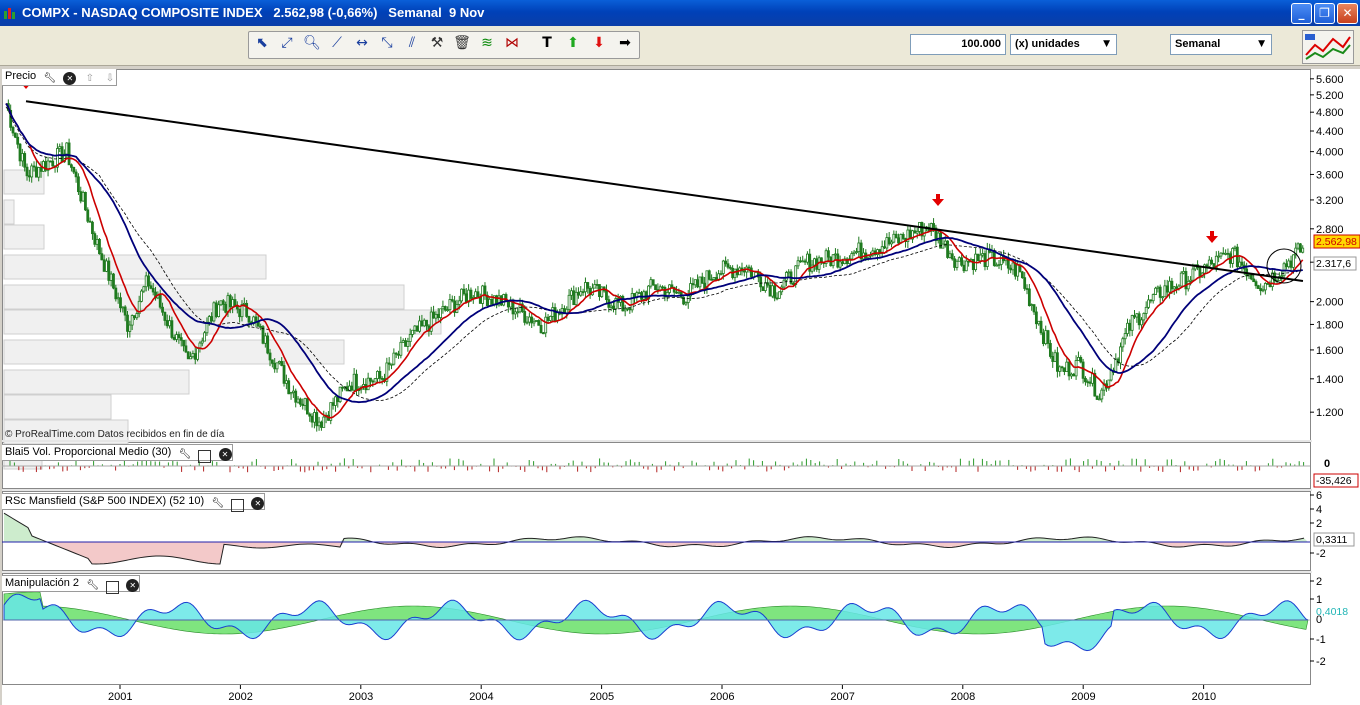 This screenshot has height=705, width=1360. Describe the element at coordinates (312, 43) in the screenshot. I see `magnifier-icon: 🔍︎` at that location.